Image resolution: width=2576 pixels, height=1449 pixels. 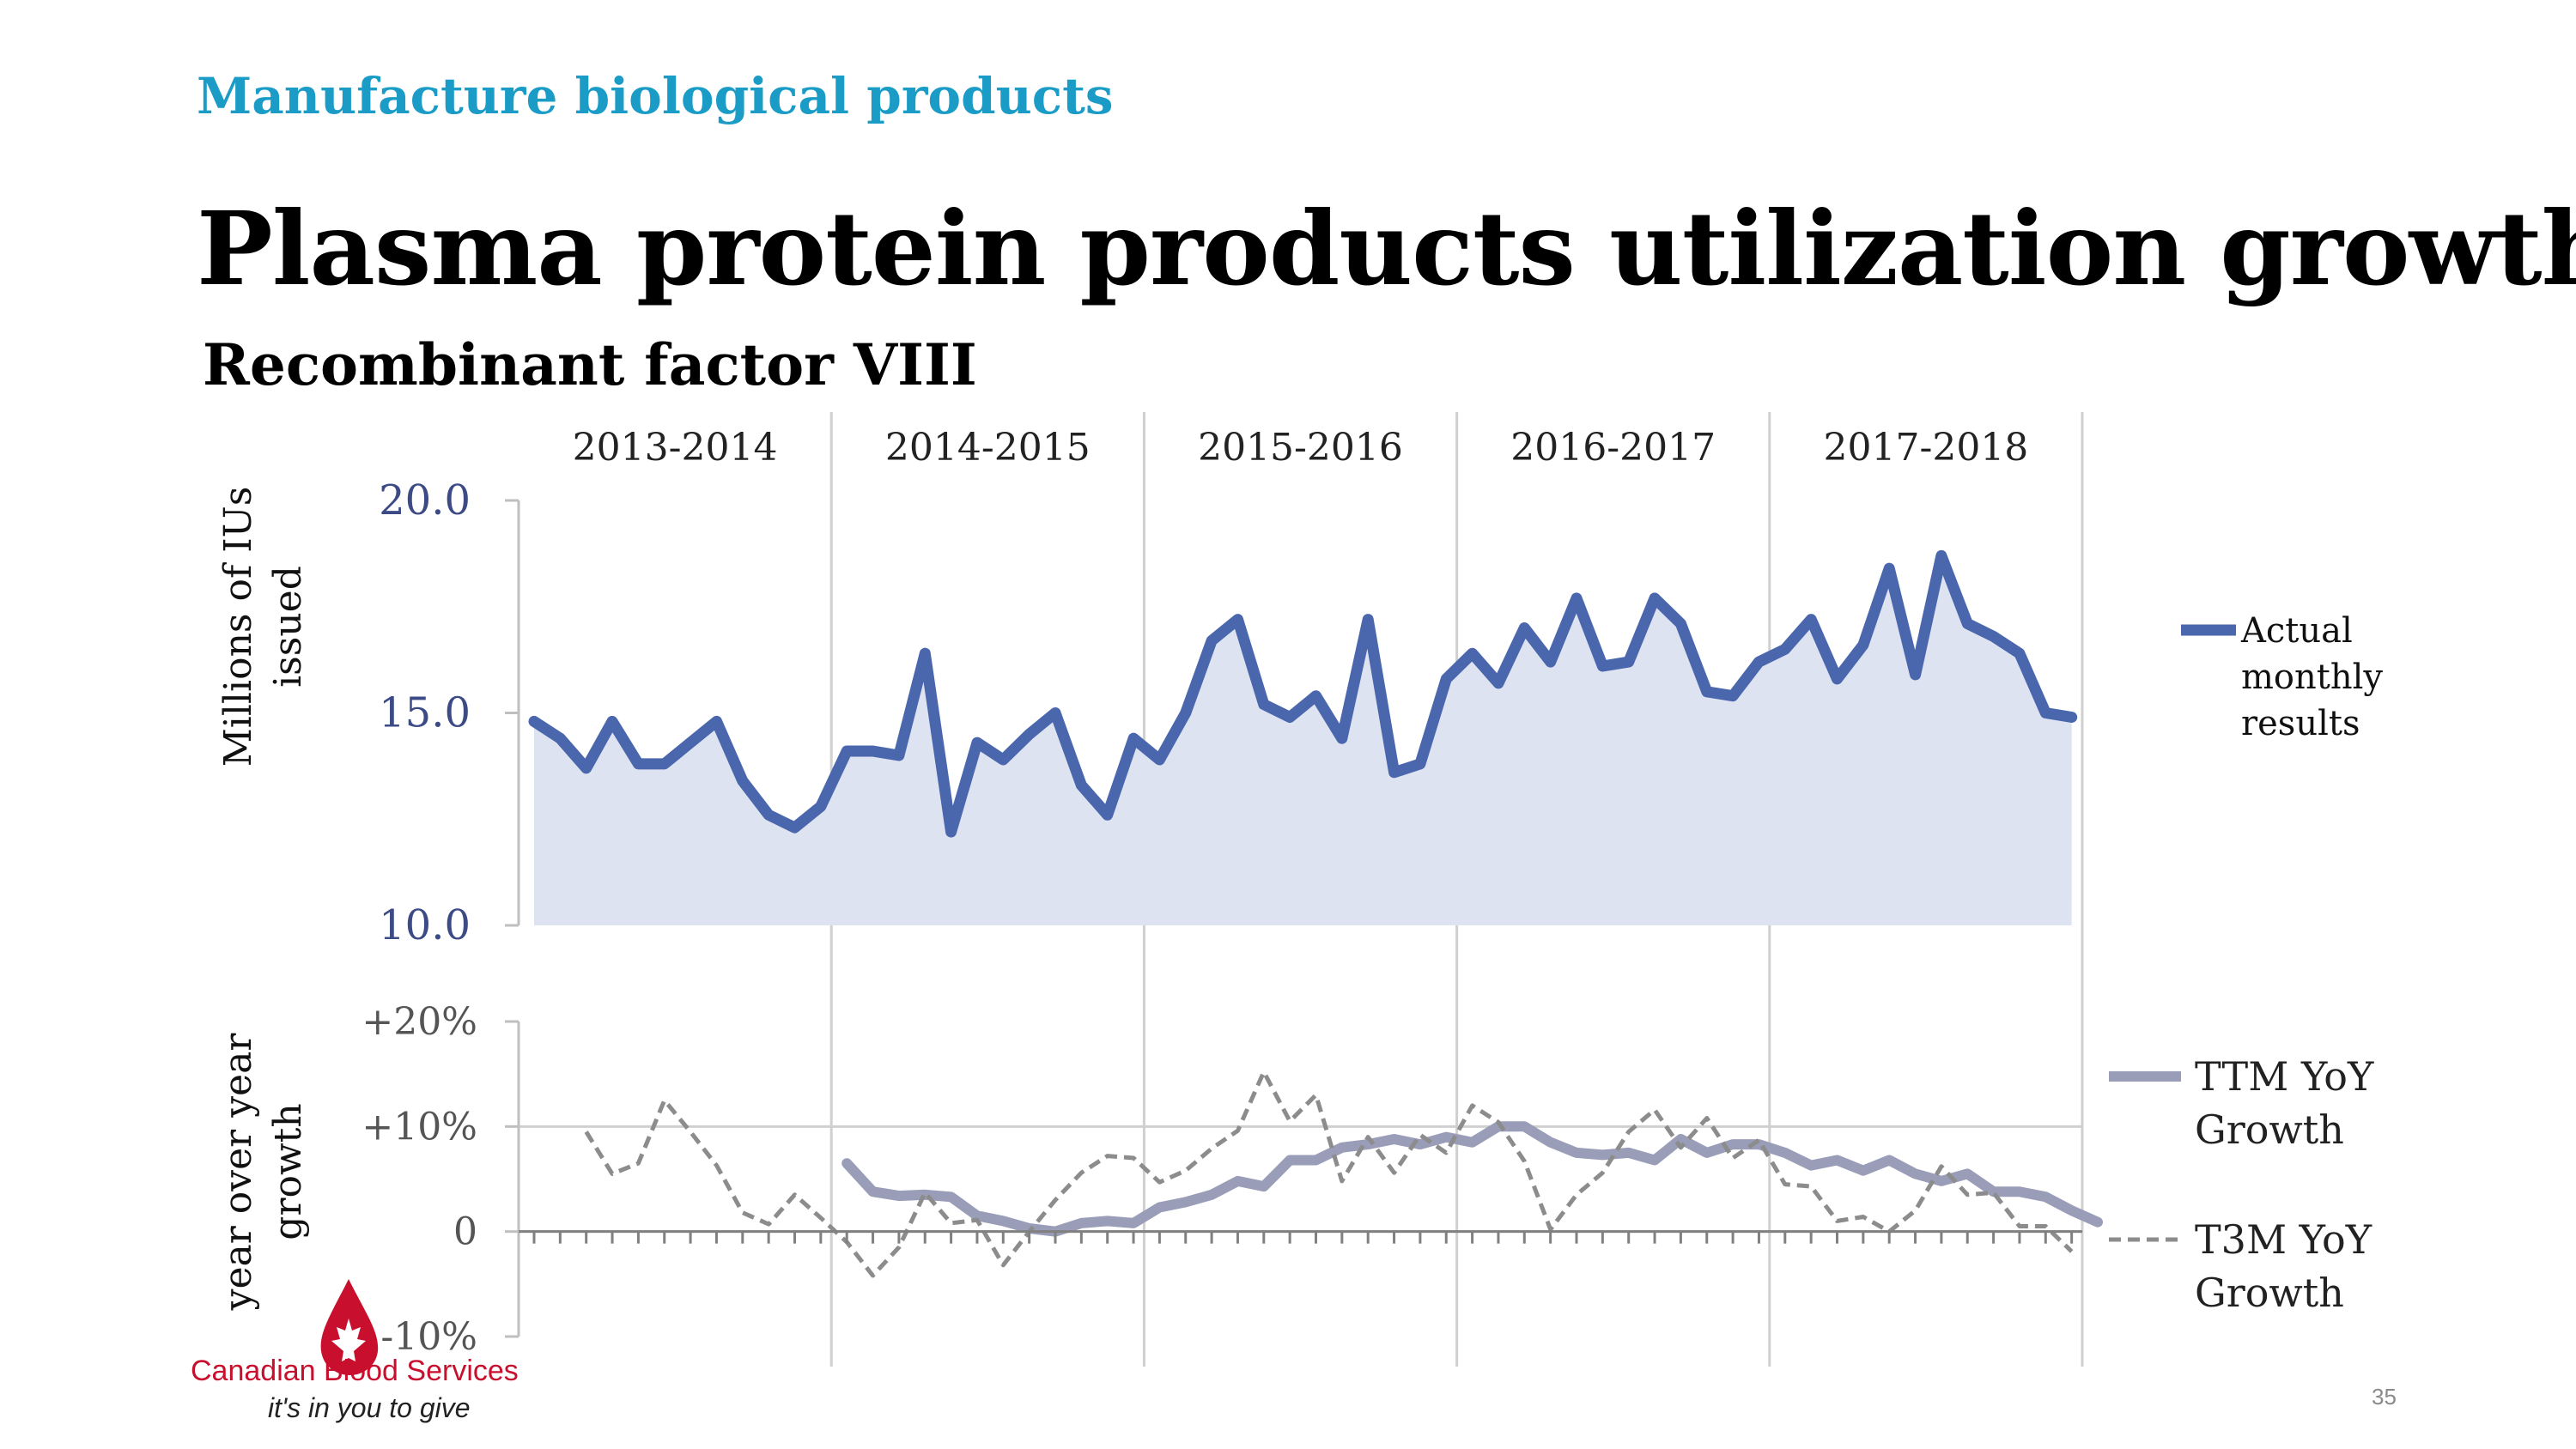 What do you see at coordinates (238, 627) in the screenshot?
I see `top-y-axis-title-line: Millions of IUs` at bounding box center [238, 627].